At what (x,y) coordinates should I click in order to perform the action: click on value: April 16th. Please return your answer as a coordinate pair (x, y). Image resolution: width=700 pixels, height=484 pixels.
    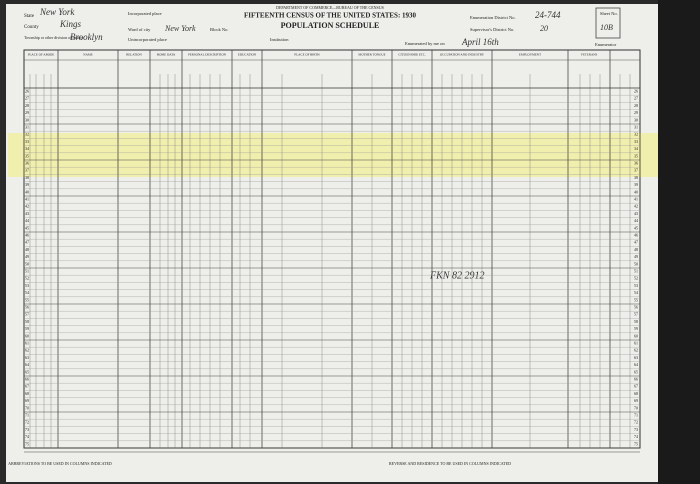
    Looking at the image, I should click on (480, 42).